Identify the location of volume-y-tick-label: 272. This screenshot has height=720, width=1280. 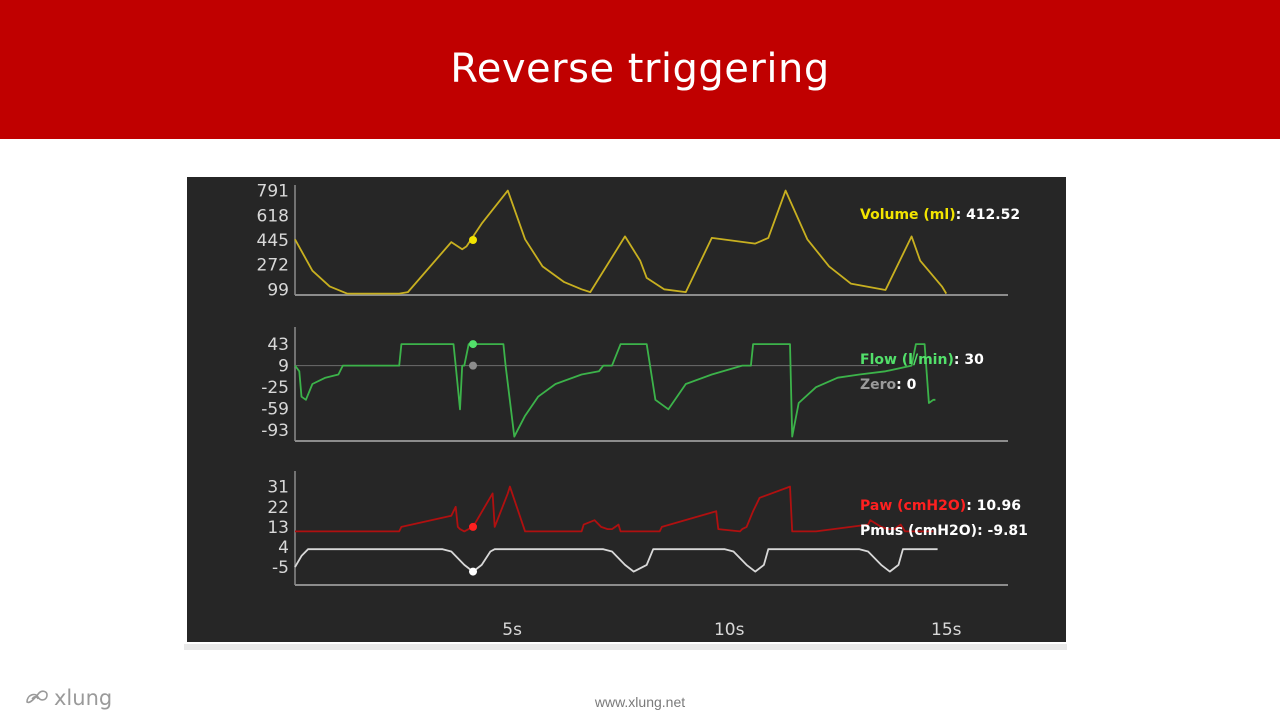
(273, 266).